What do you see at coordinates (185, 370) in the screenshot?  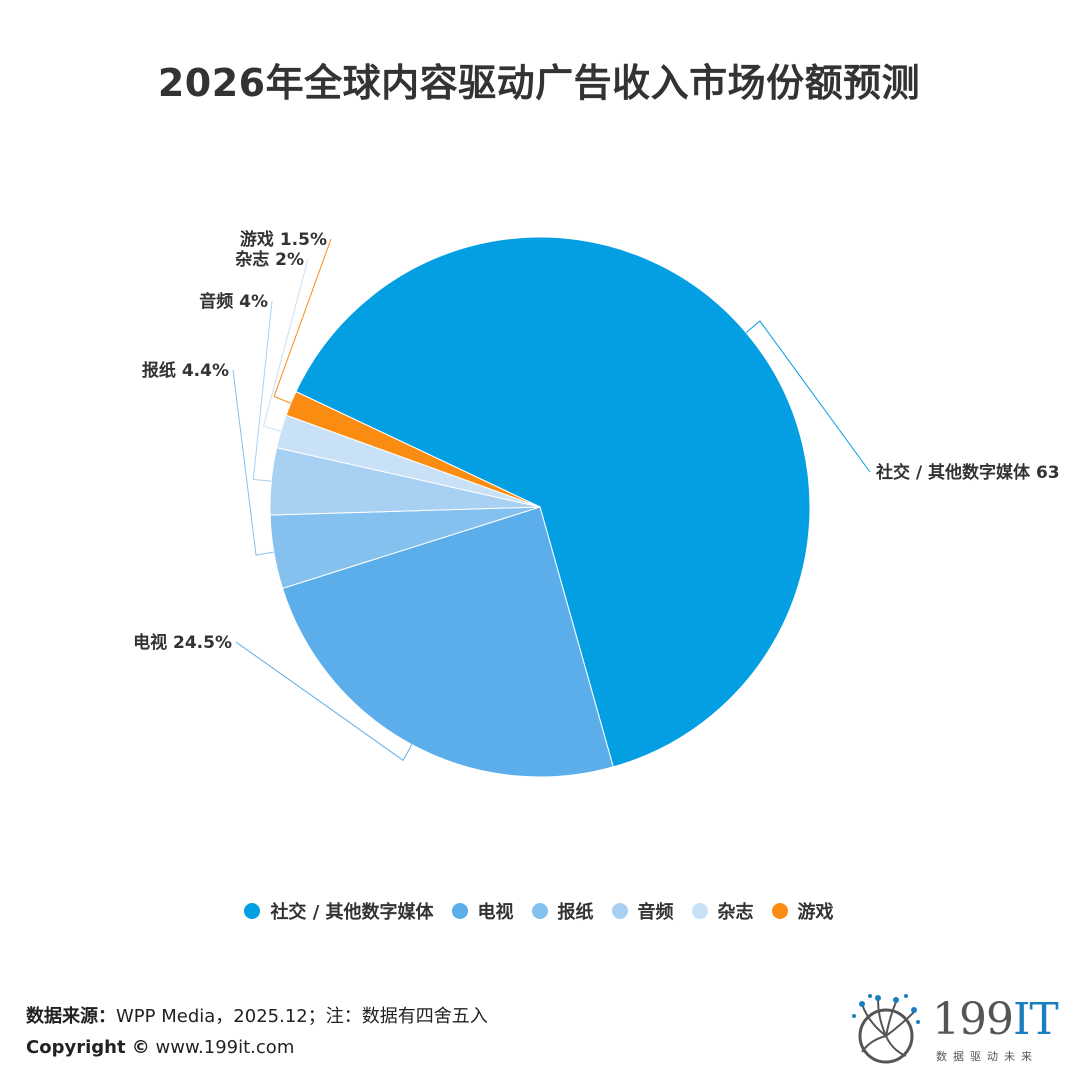 I see `slice-data-label: 报纸 4.4%` at bounding box center [185, 370].